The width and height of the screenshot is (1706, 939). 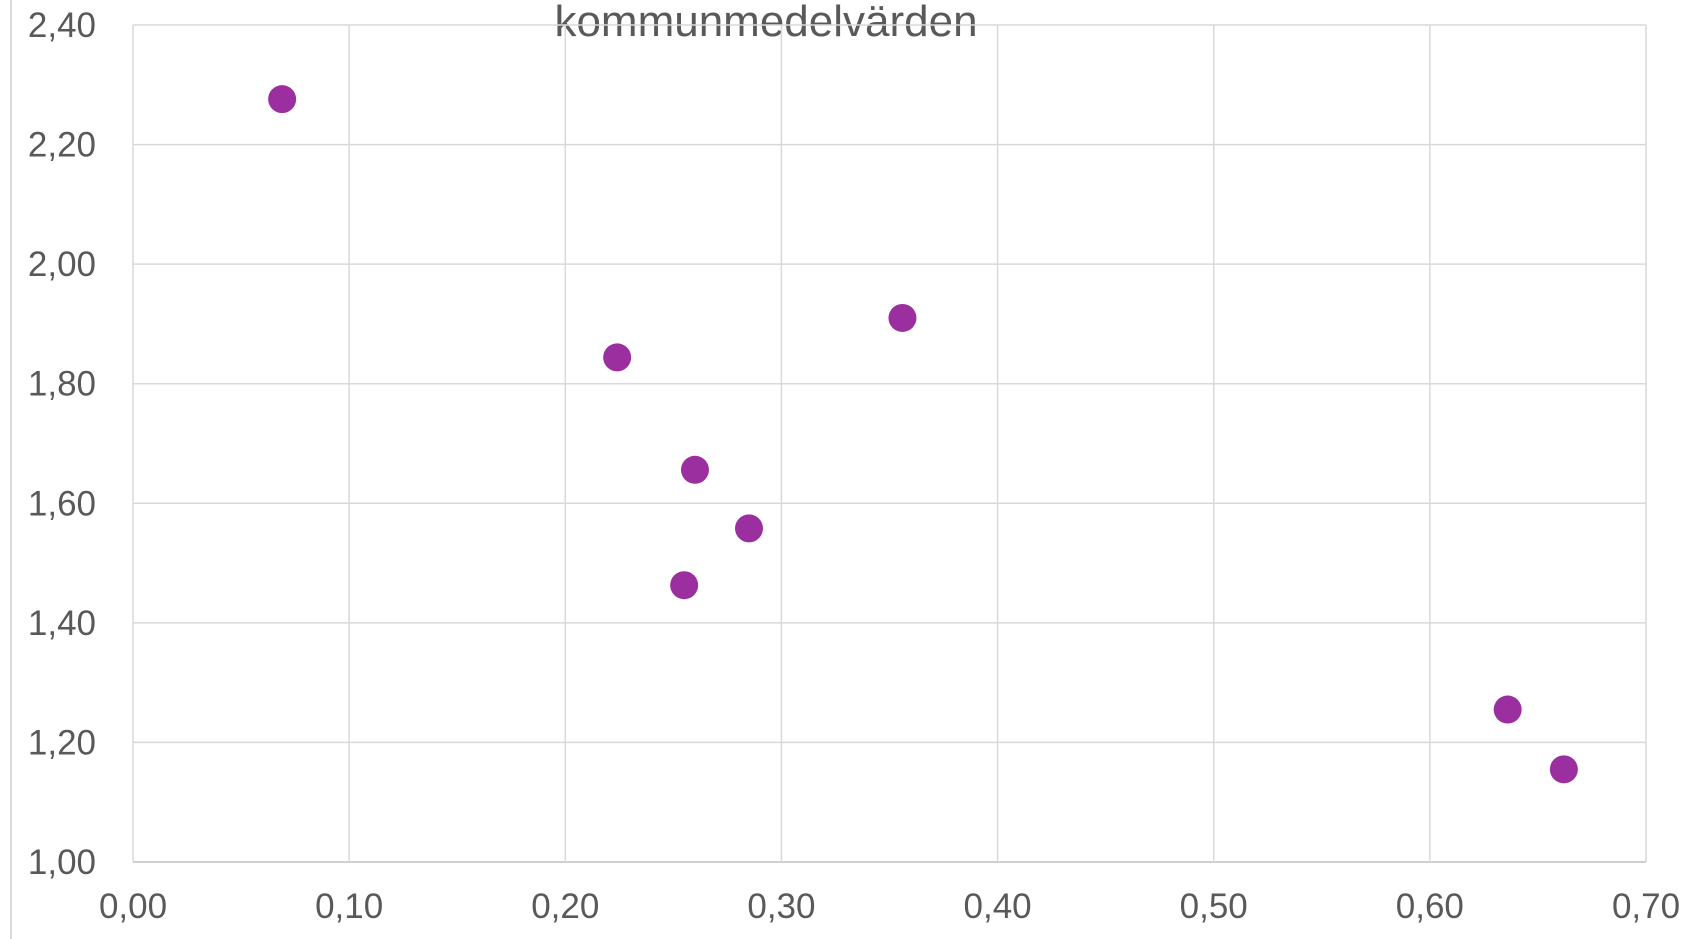 What do you see at coordinates (62, 503) in the screenshot?
I see `y-tick-label: 1,60` at bounding box center [62, 503].